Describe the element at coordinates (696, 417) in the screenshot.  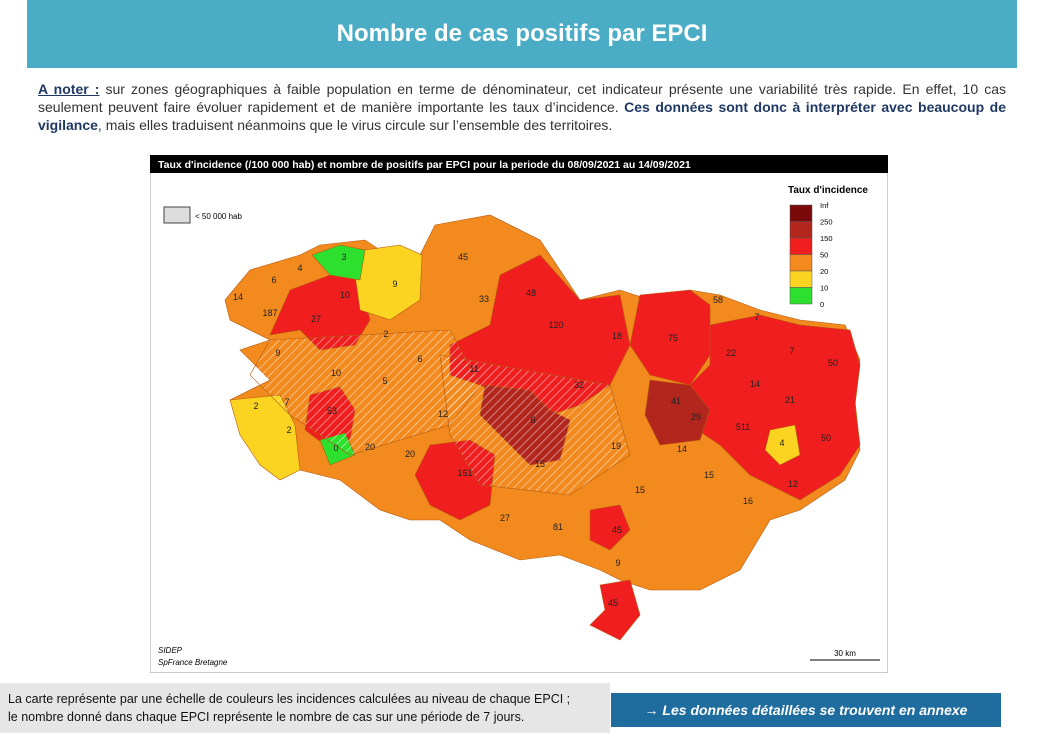
I see `epci-label: 29` at that location.